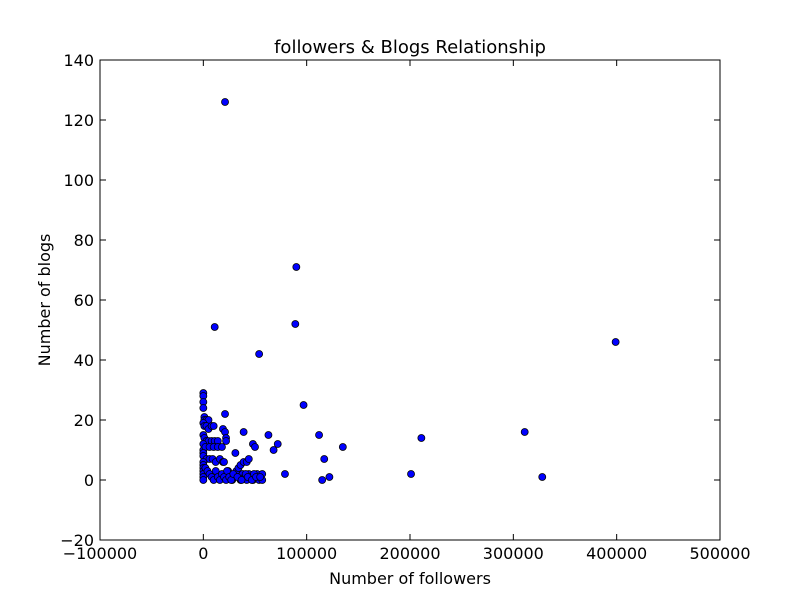 Image resolution: width=800 pixels, height=600 pixels. Describe the element at coordinates (409, 553) in the screenshot. I see `x-tick-label: 200000` at that location.